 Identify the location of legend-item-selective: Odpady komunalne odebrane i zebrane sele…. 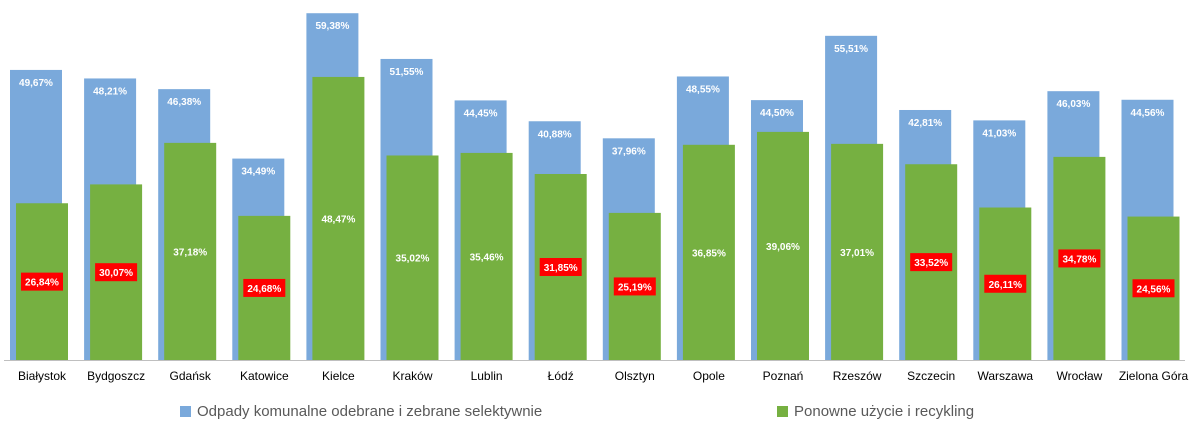
(361, 411).